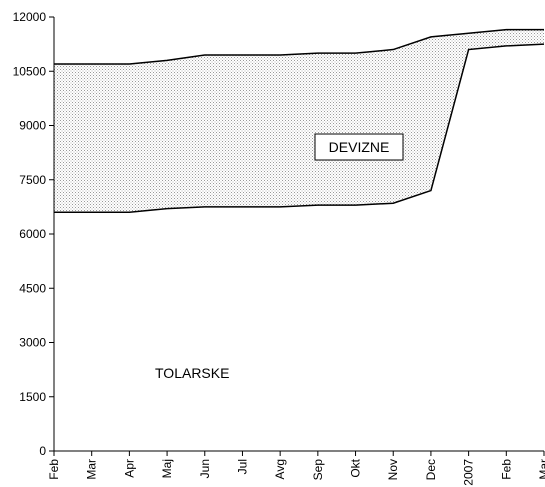 This screenshot has width=545, height=487. Describe the element at coordinates (32, 180) in the screenshot. I see `y-tick-label: 7500` at that location.